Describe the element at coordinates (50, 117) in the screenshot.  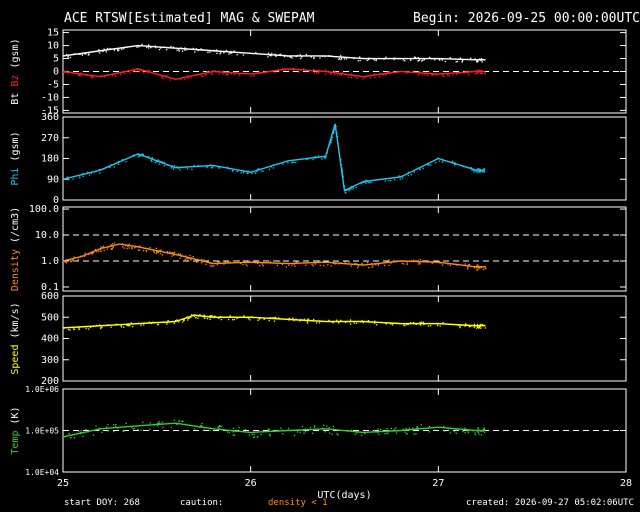
I see `phi-ytick-label: 360` at that location.